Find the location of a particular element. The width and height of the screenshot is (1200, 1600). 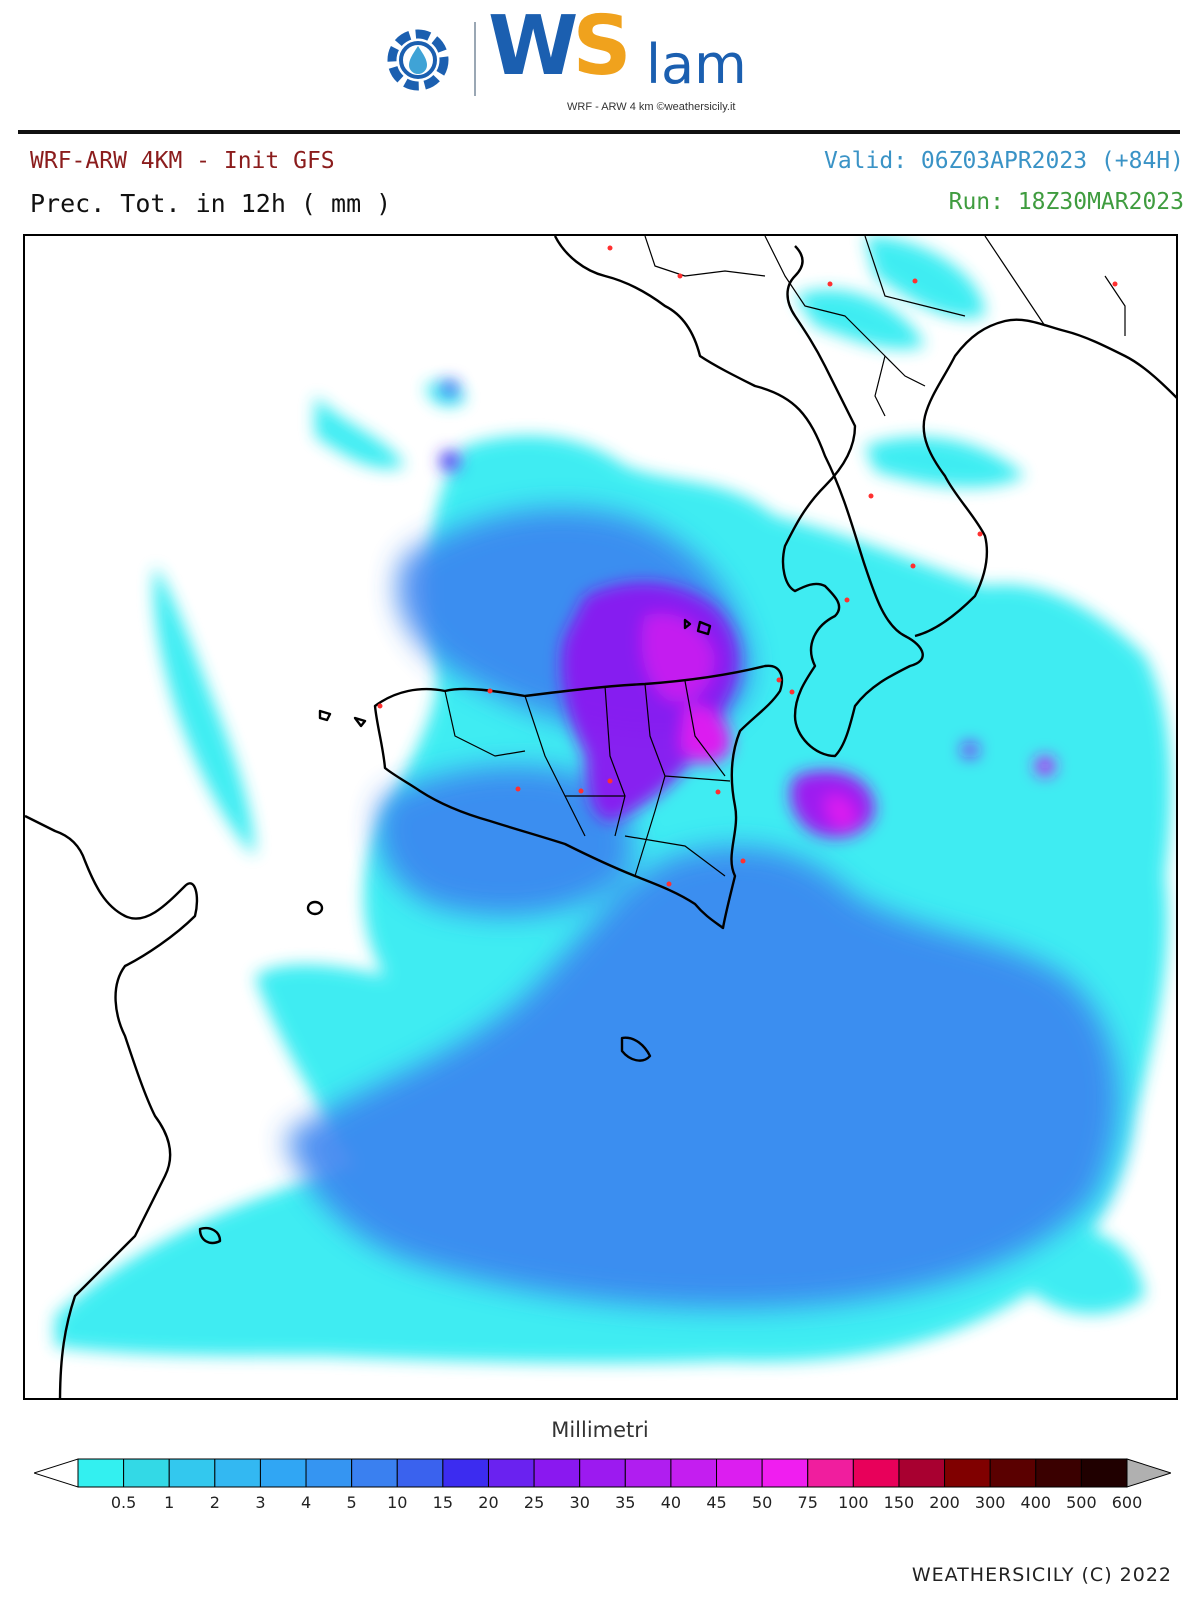

colorbar-under-arrow is located at coordinates (56, 1473).